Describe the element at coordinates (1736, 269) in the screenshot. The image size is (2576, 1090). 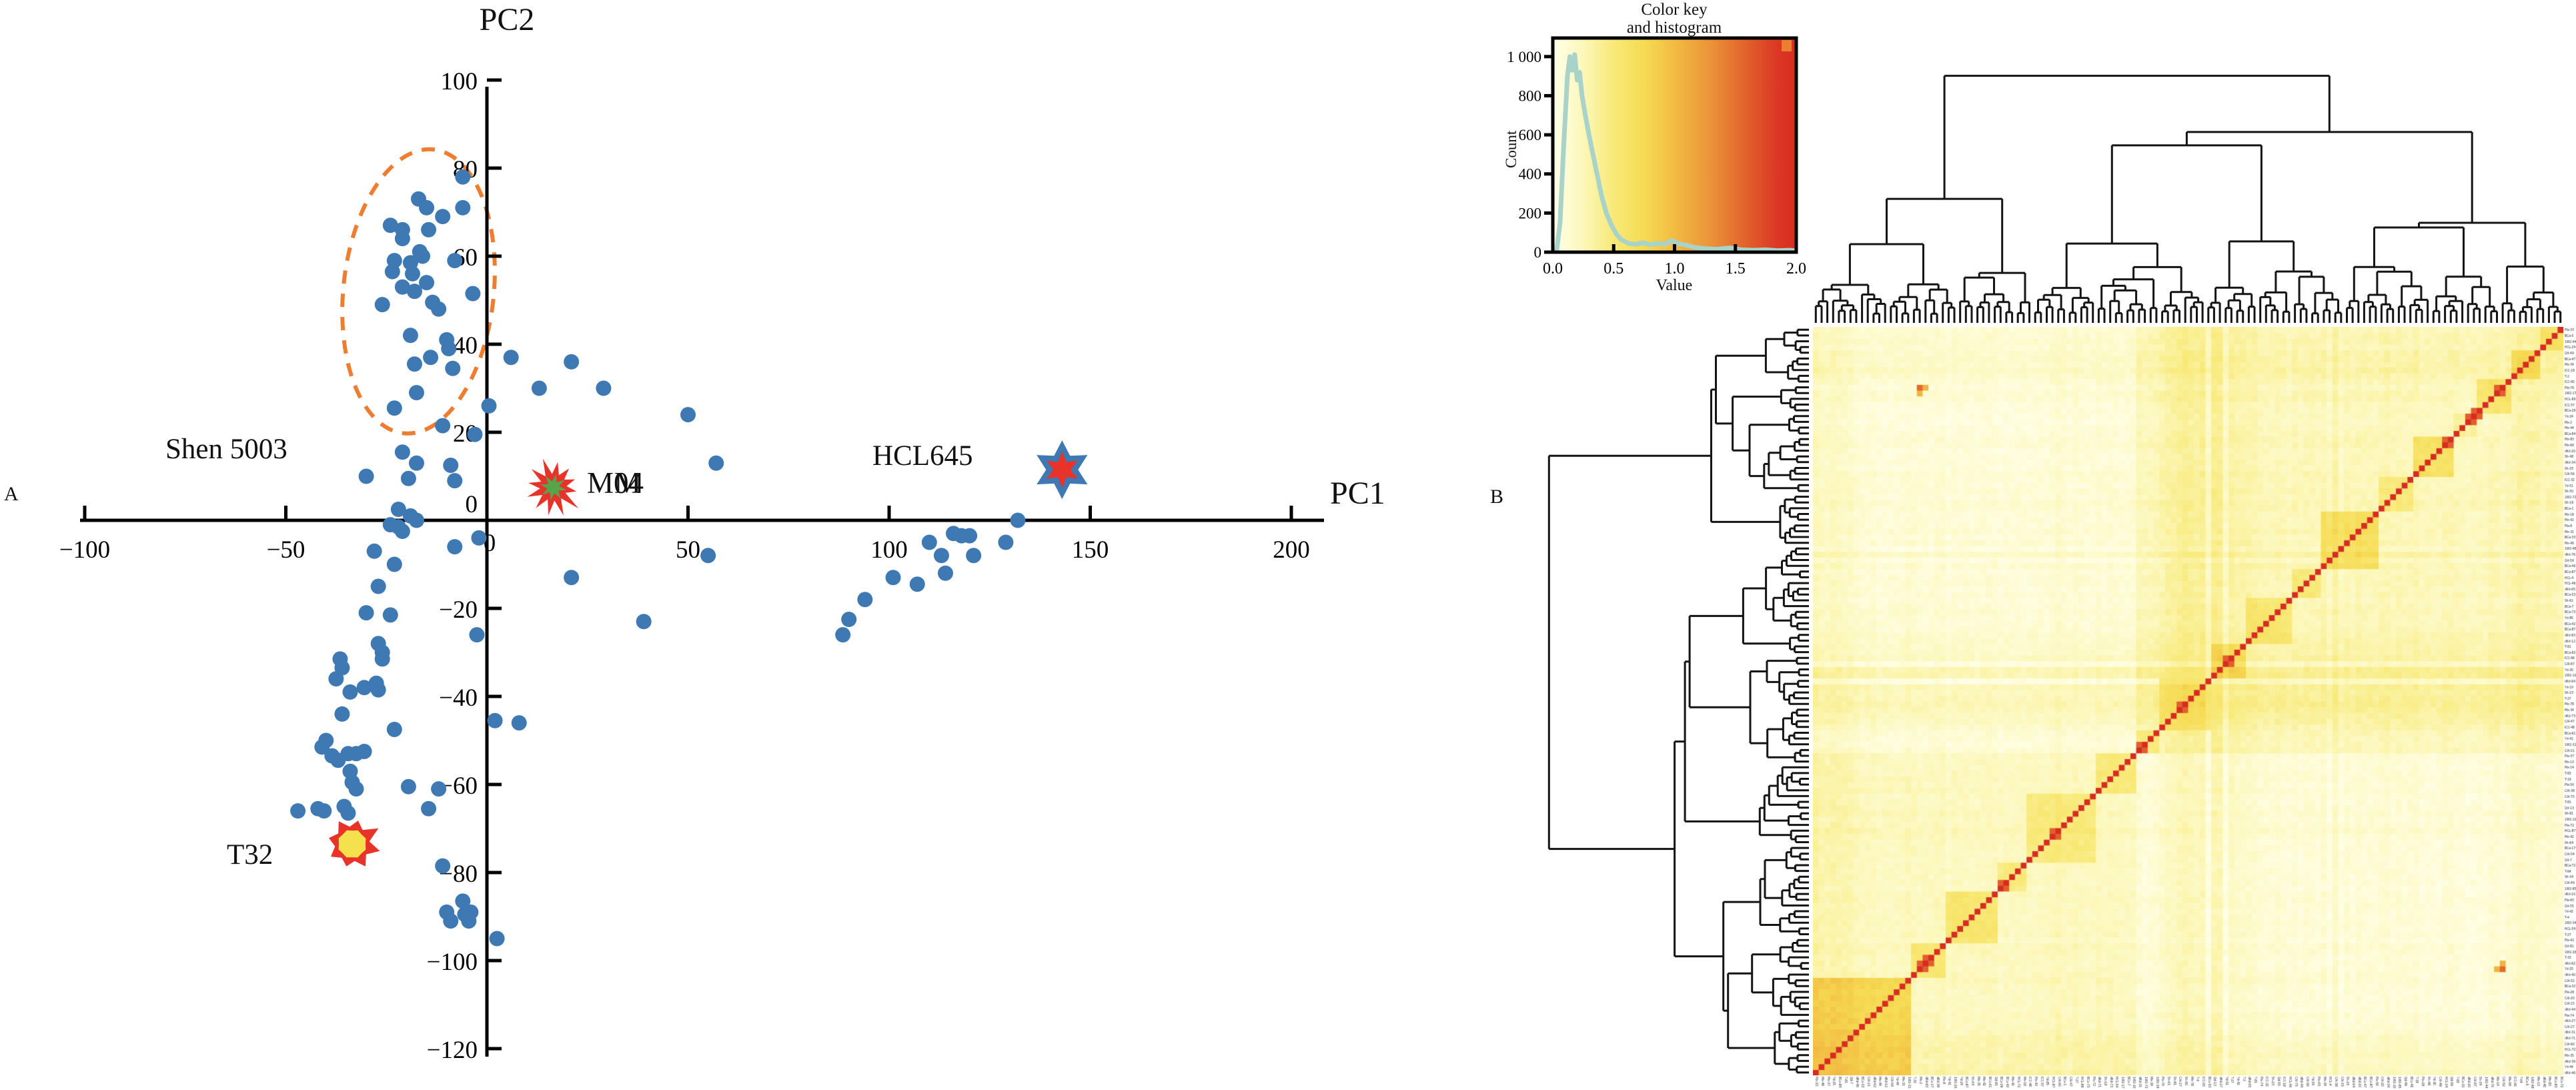
I see `svg-text: 1.5` at that location.